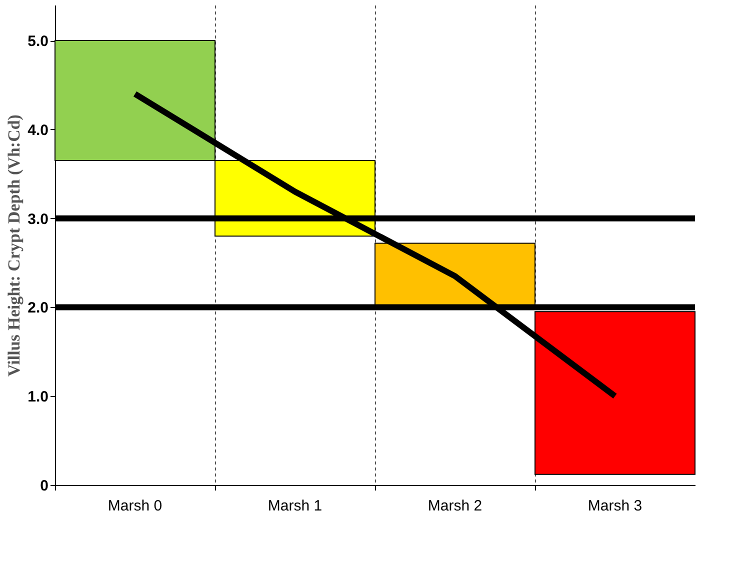 The height and width of the screenshot is (562, 755). Describe the element at coordinates (38, 308) in the screenshot. I see `y-tick-label: 2.0` at that location.